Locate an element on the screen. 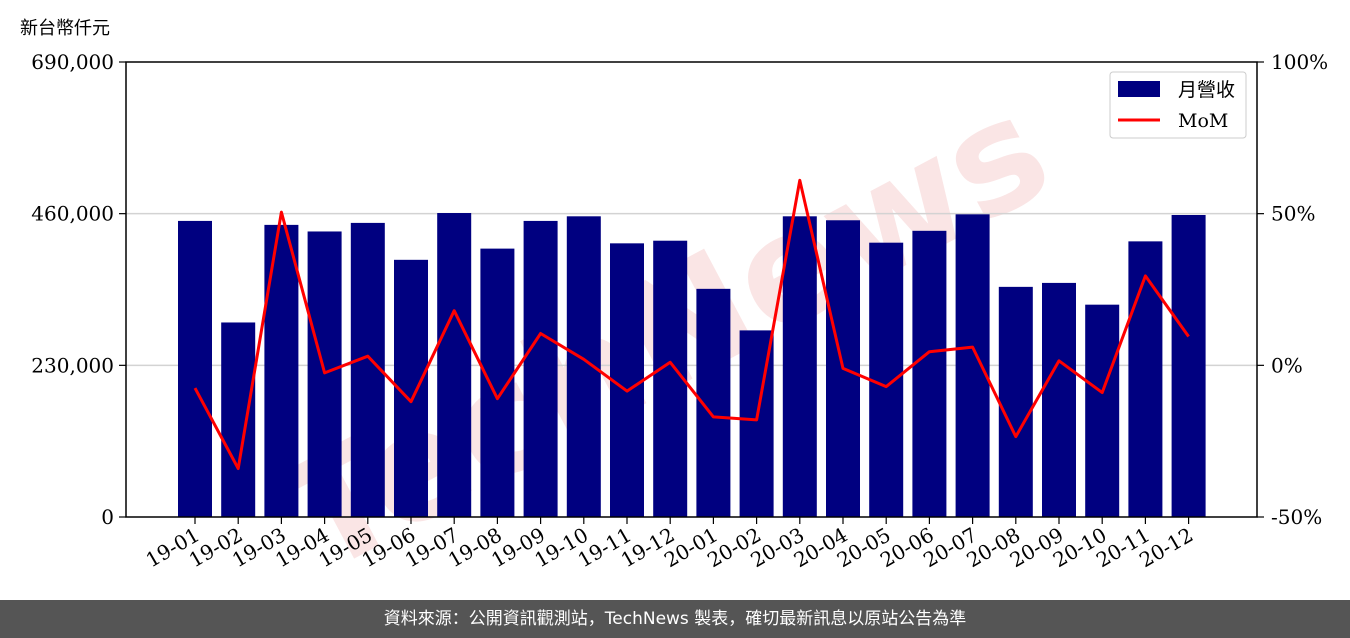 This screenshot has width=1350, height=638. y-left-tick-label: 690,000 is located at coordinates (72, 62).